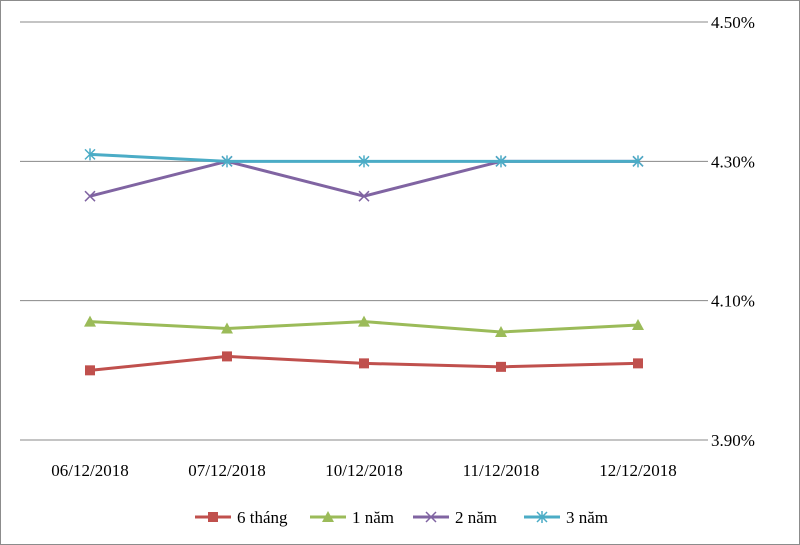 Image resolution: width=800 pixels, height=545 pixels. Describe the element at coordinates (733, 440) in the screenshot. I see `y-tick-label: 3.90%` at that location.